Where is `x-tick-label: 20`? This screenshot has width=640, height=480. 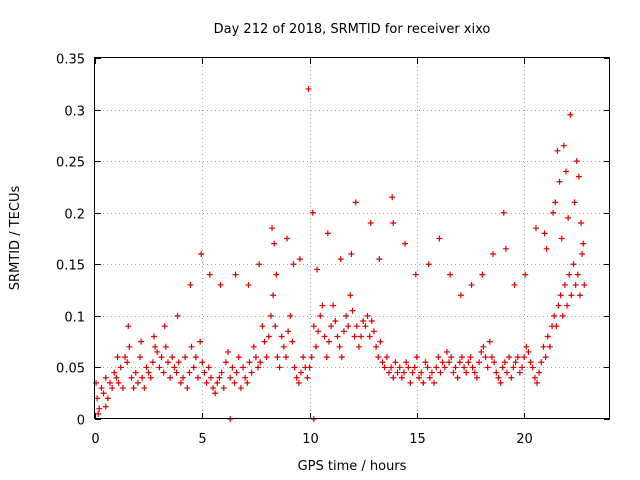 x-tick-label: 20 is located at coordinates (524, 439).